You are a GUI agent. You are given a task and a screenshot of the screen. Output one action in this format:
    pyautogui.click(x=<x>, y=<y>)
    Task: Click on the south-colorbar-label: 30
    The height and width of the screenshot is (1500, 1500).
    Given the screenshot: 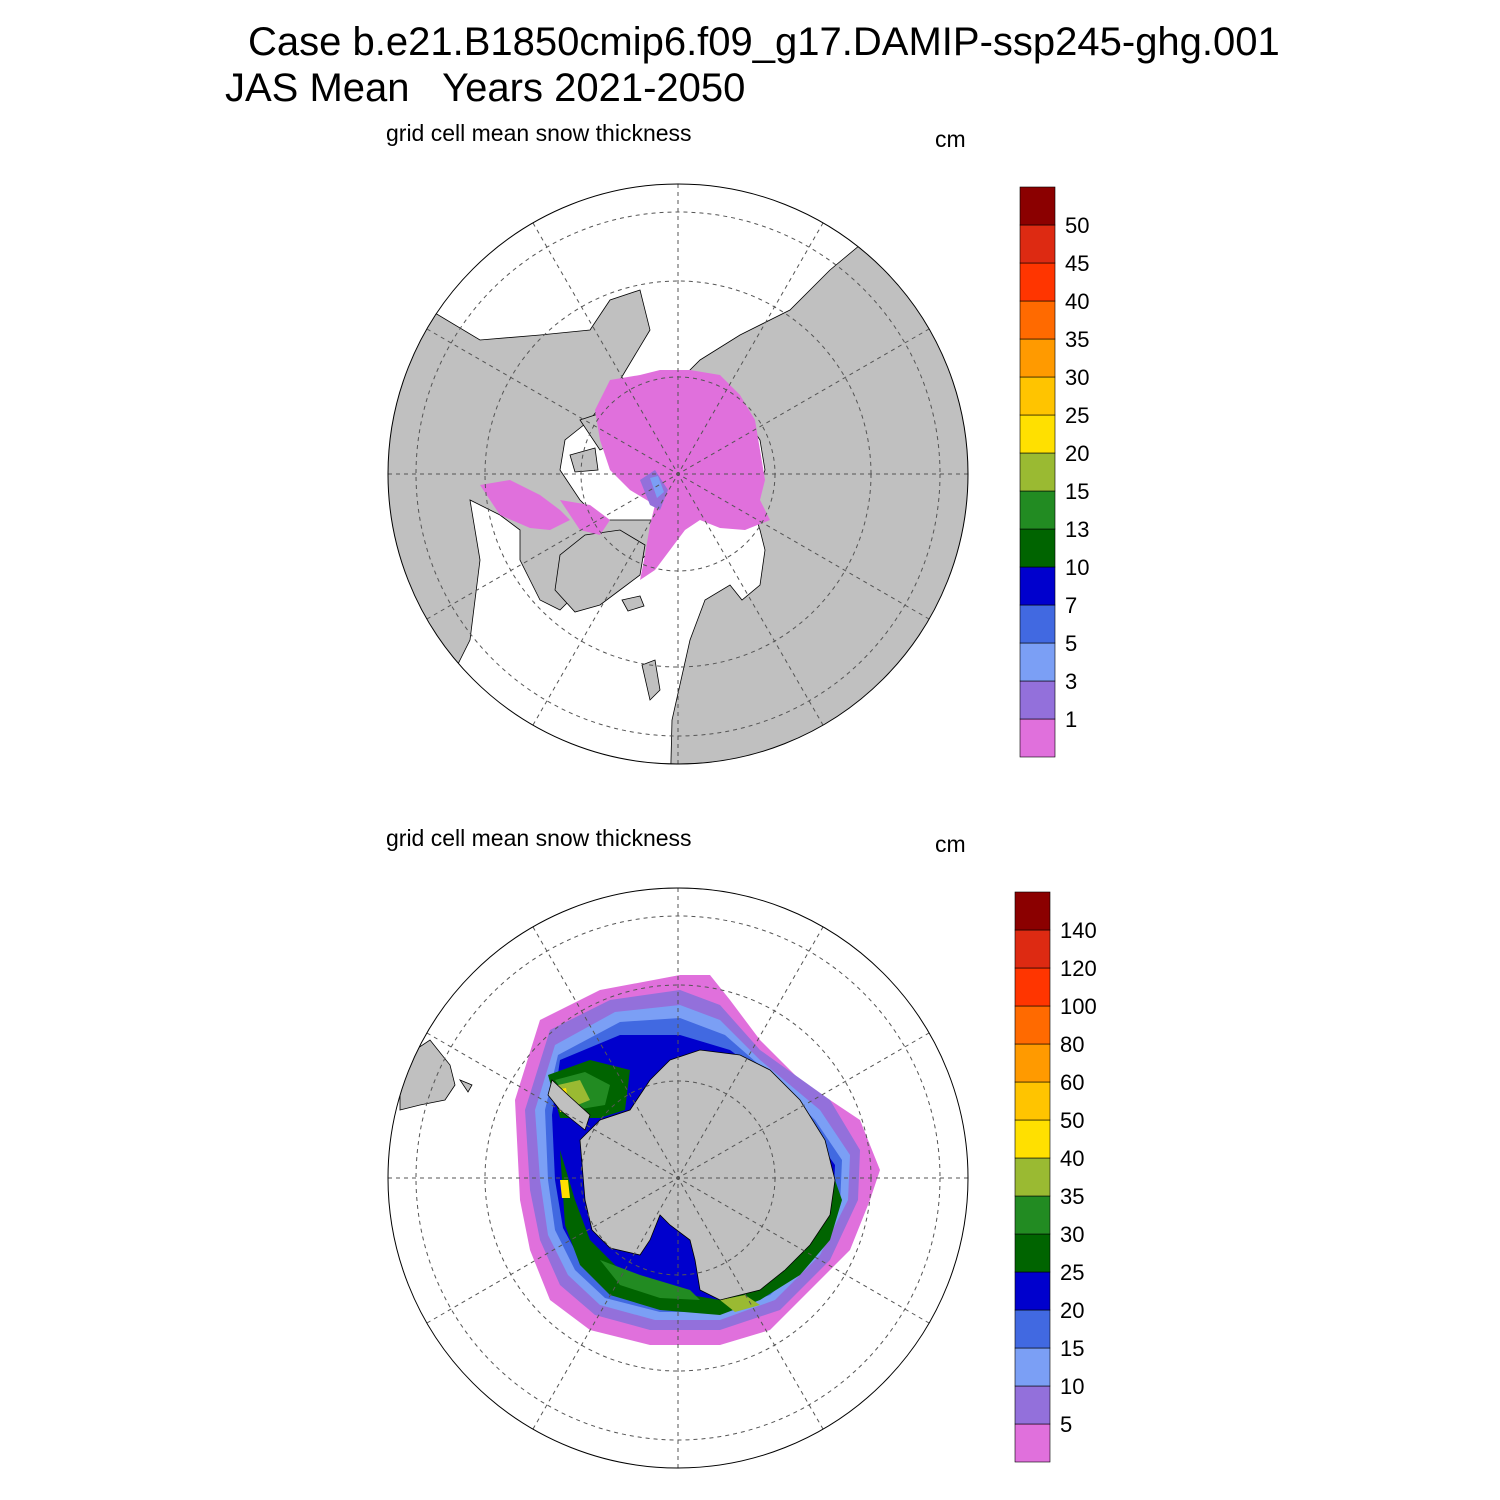 What is the action you would take?
    pyautogui.click(x=1072, y=1234)
    